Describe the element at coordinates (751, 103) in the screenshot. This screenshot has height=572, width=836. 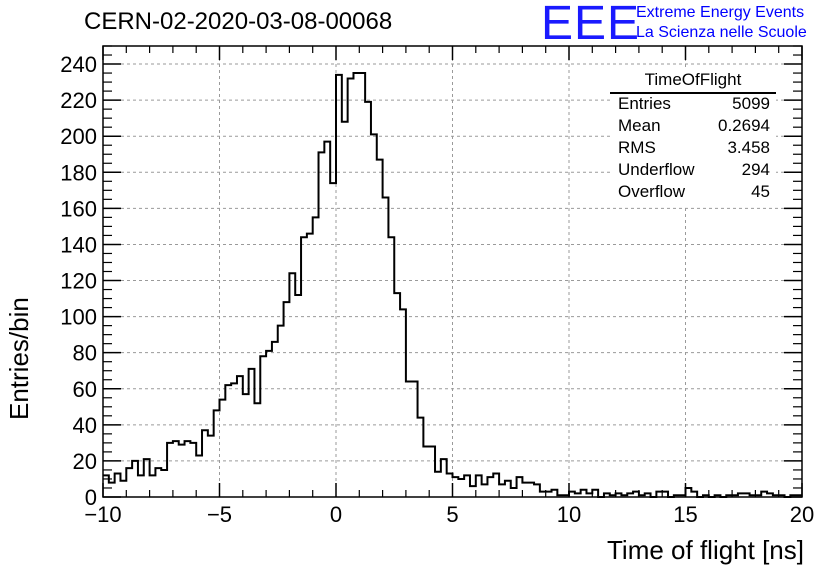
I see `stats-value: 5099` at that location.